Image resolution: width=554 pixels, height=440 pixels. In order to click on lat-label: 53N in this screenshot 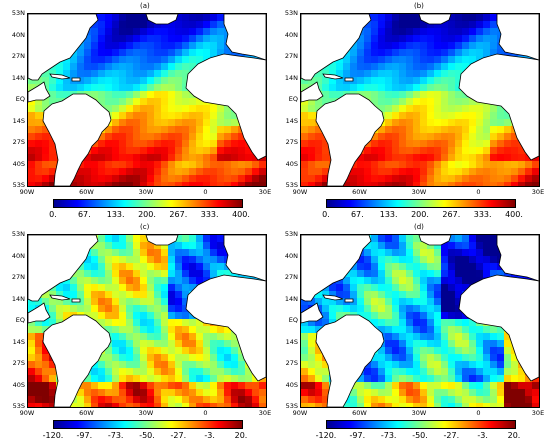, I will do `click(18, 13)`.